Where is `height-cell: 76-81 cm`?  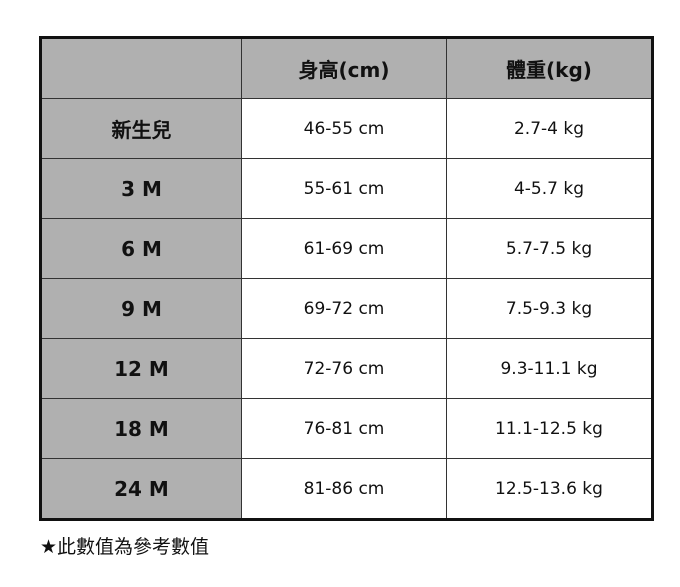 height-cell: 76-81 cm is located at coordinates (344, 428).